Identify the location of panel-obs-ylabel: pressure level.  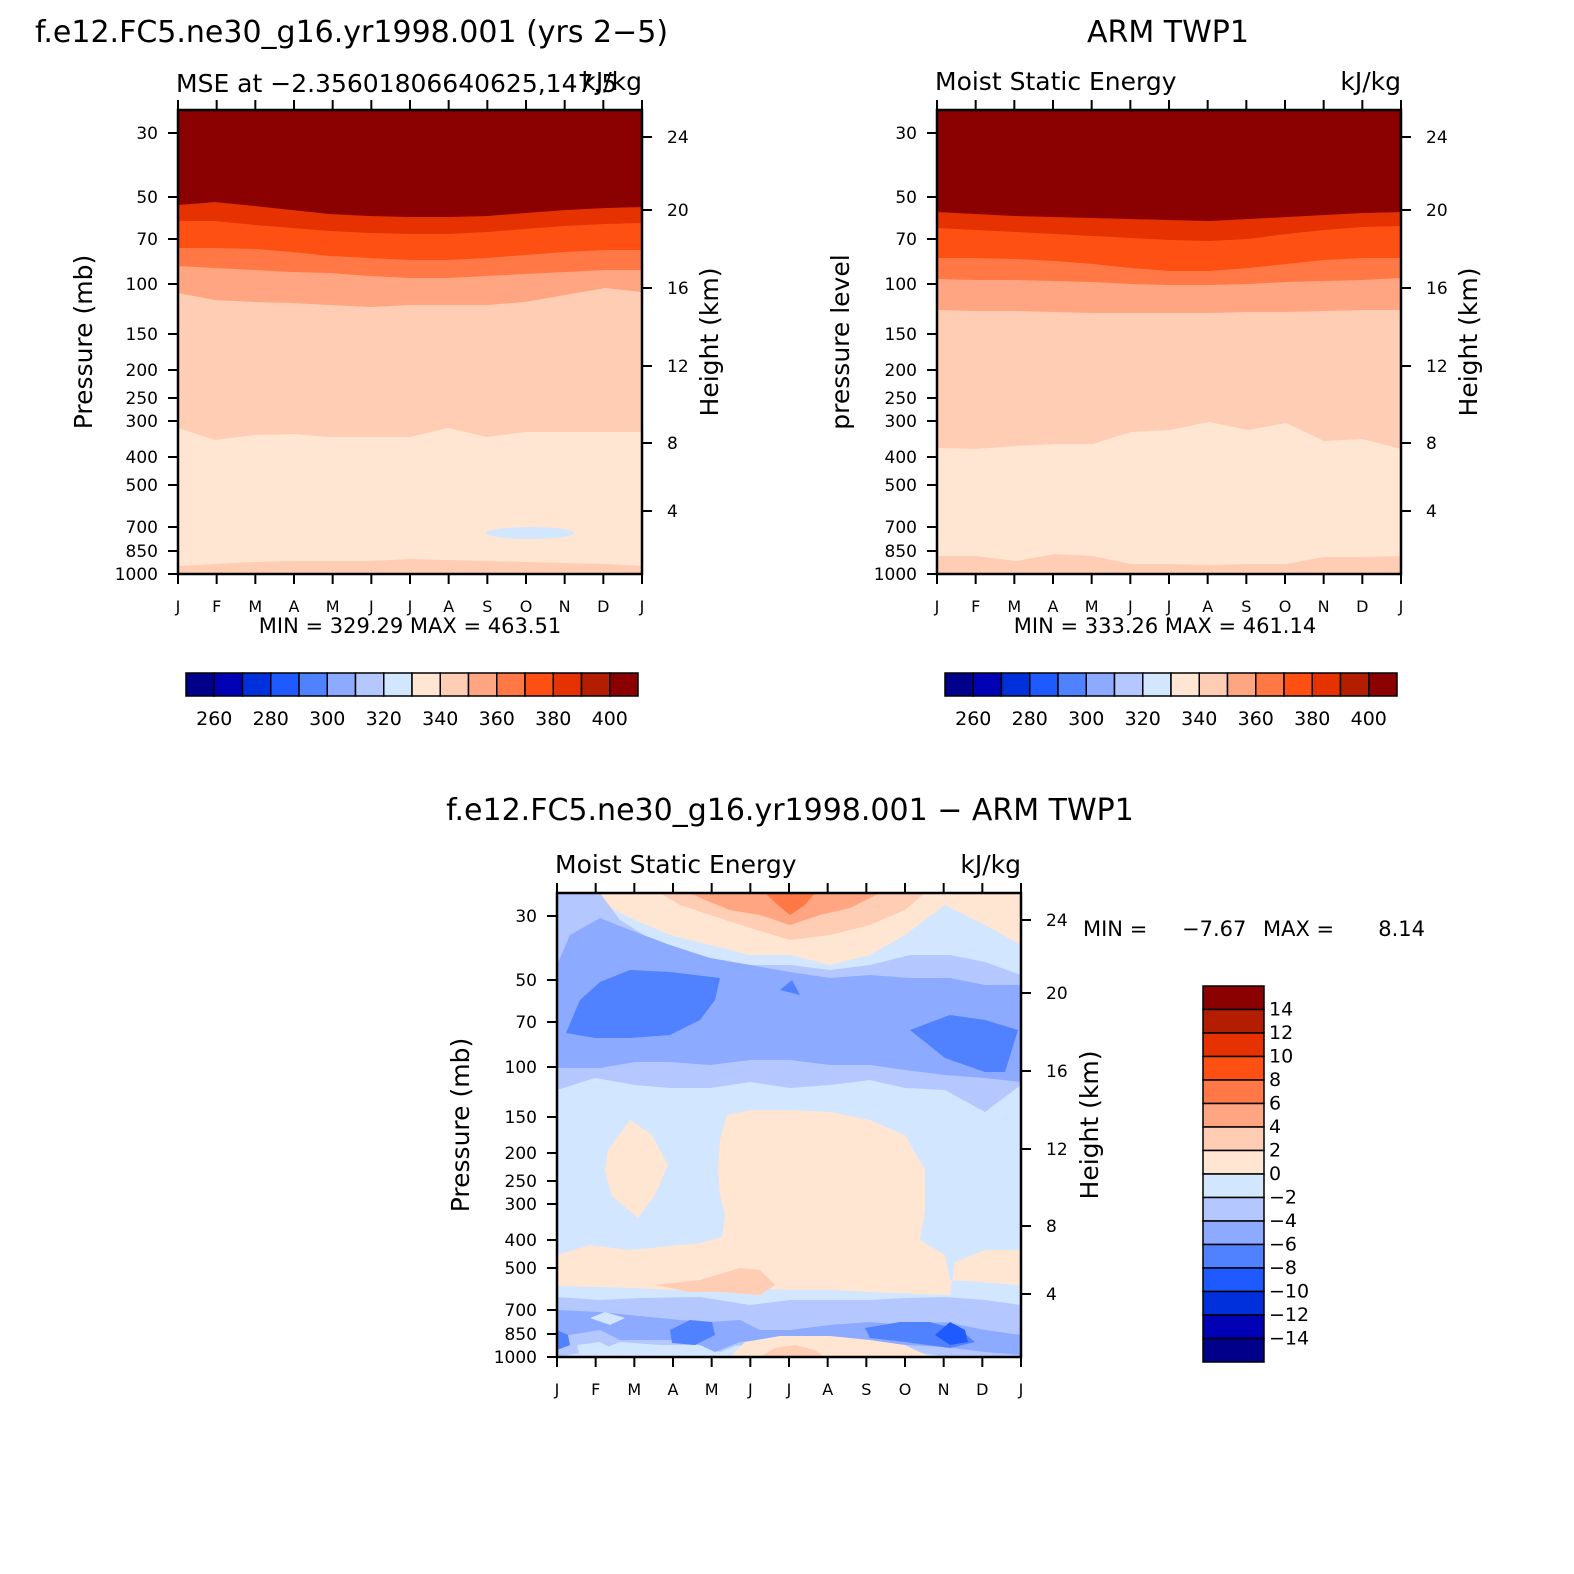
(840, 341).